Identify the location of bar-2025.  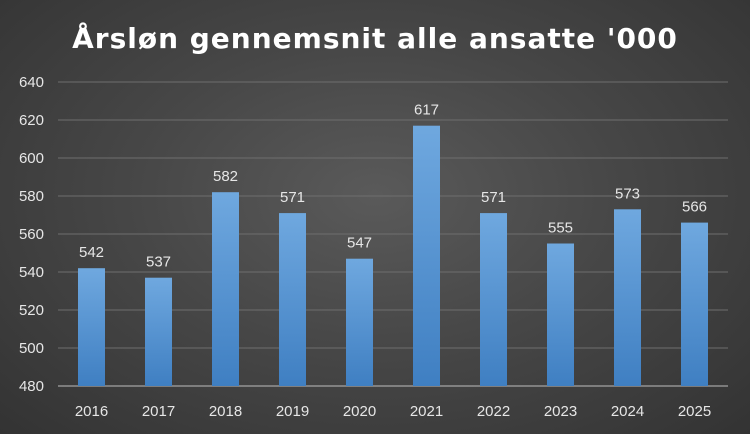
(694, 304).